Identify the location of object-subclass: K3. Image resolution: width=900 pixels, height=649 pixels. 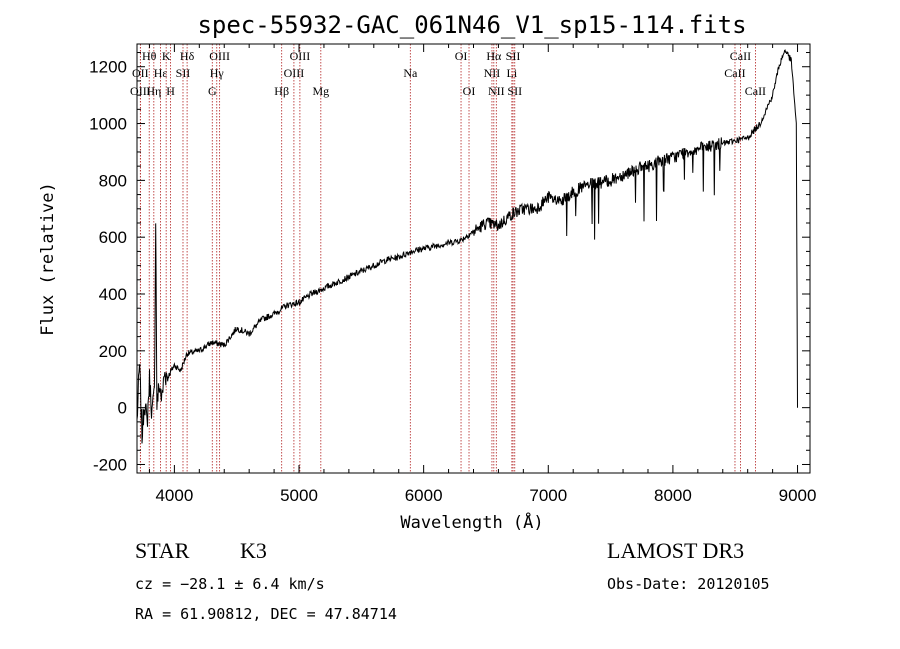
(253, 550).